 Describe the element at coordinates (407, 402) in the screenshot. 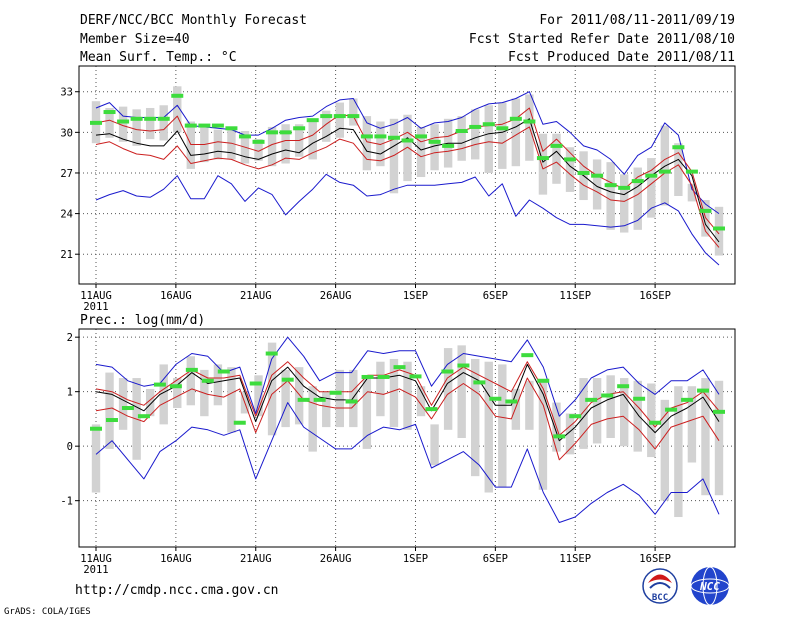

I see `series-line-ensemble-mean` at that location.